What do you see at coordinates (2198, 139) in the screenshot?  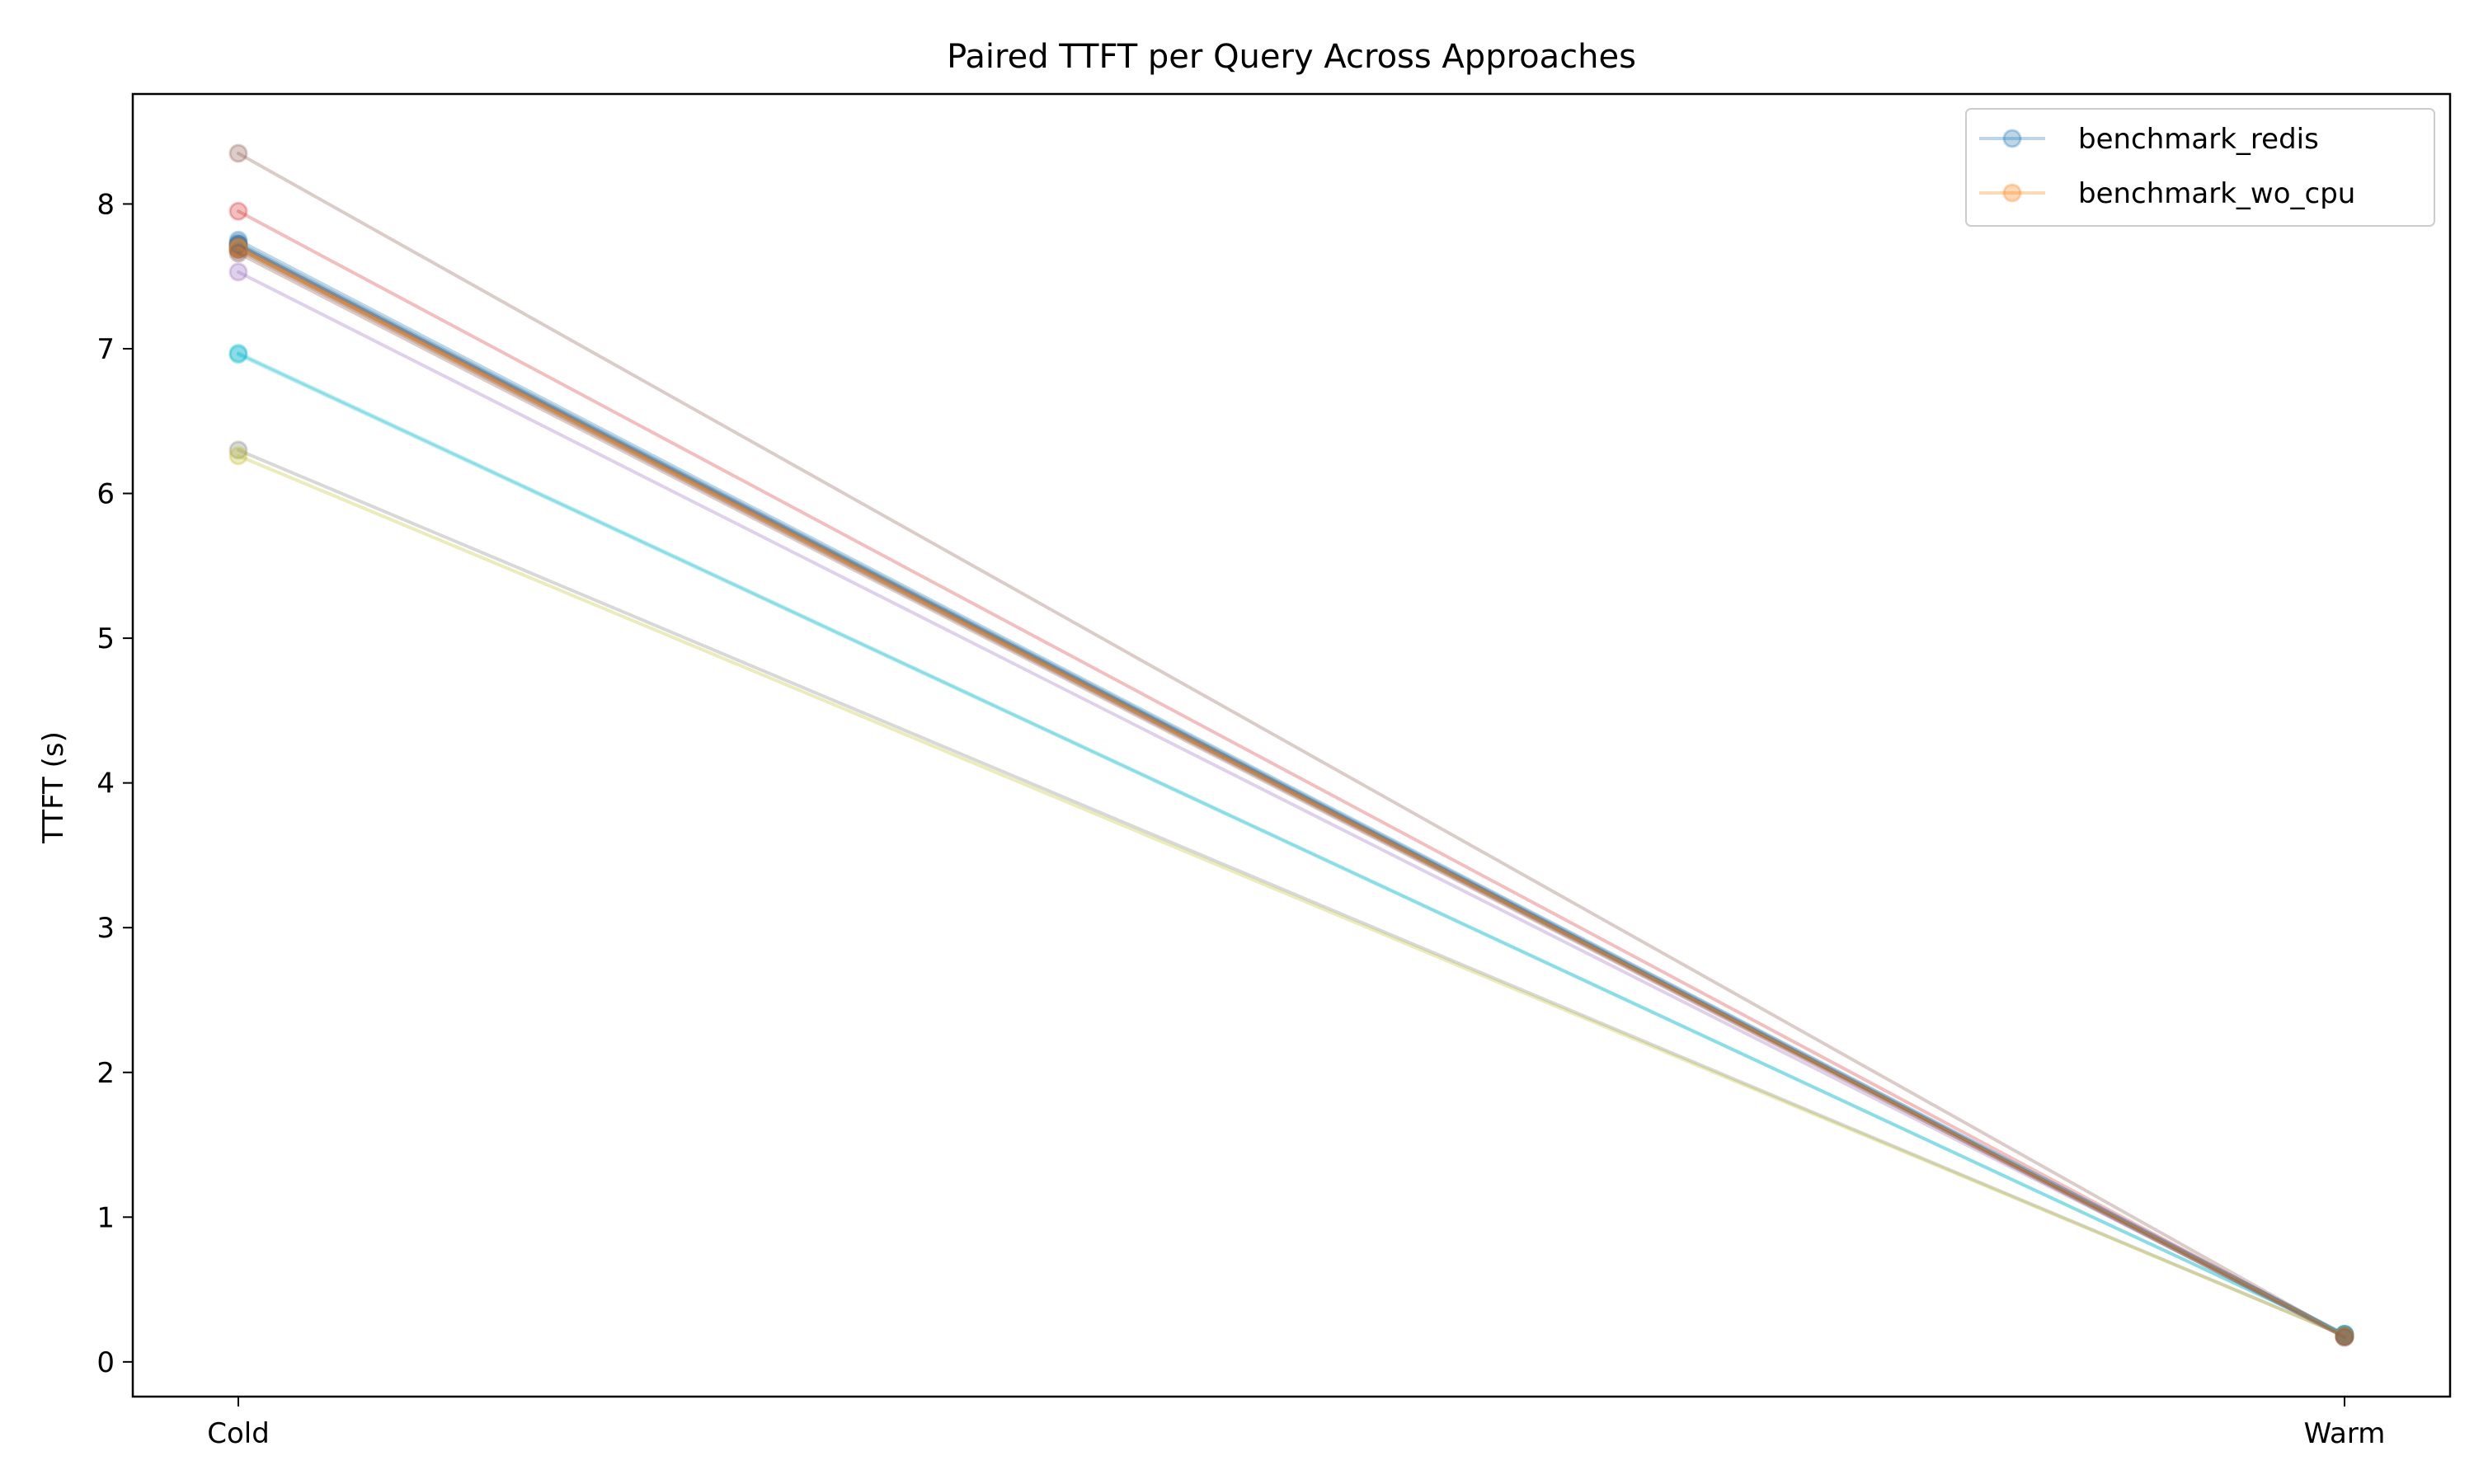 I see `legend-label: benchmark_redis` at bounding box center [2198, 139].